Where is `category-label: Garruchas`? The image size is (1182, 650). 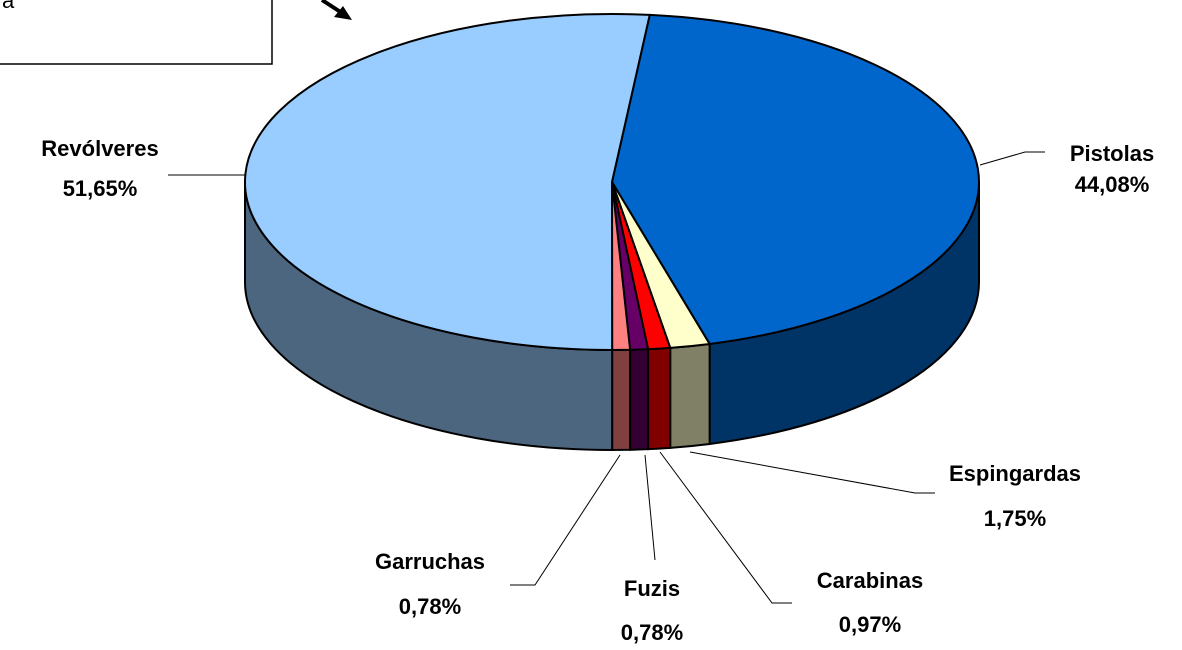
category-label: Garruchas is located at coordinates (430, 561).